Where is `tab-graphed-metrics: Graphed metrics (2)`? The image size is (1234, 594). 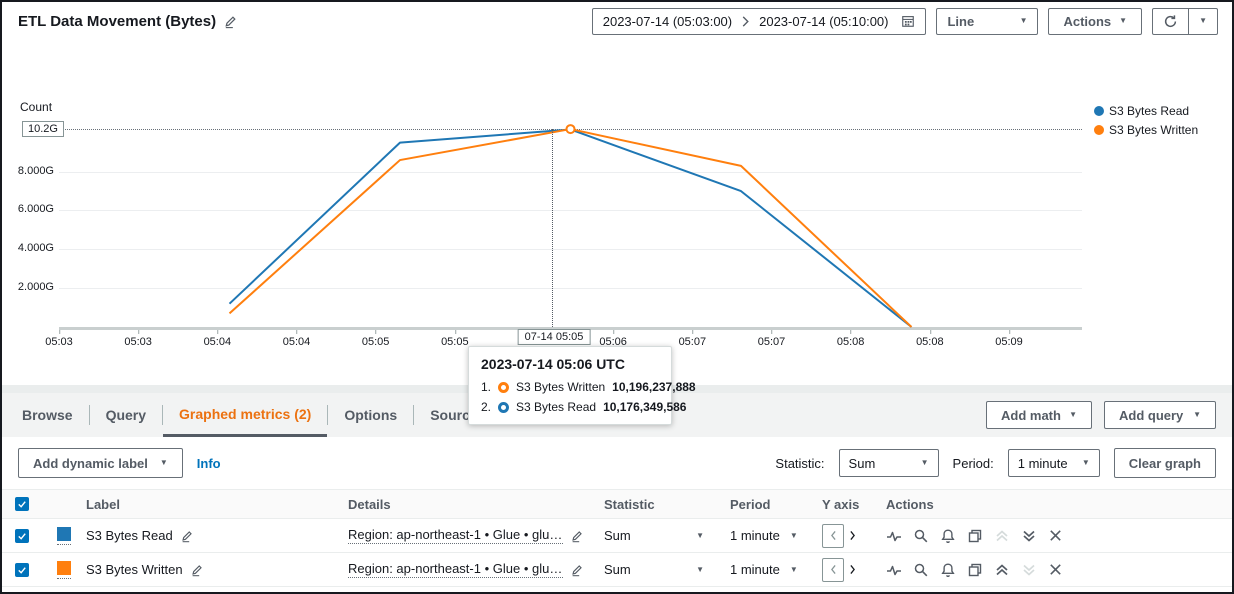 tab-graphed-metrics: Graphed metrics (2) is located at coordinates (245, 415).